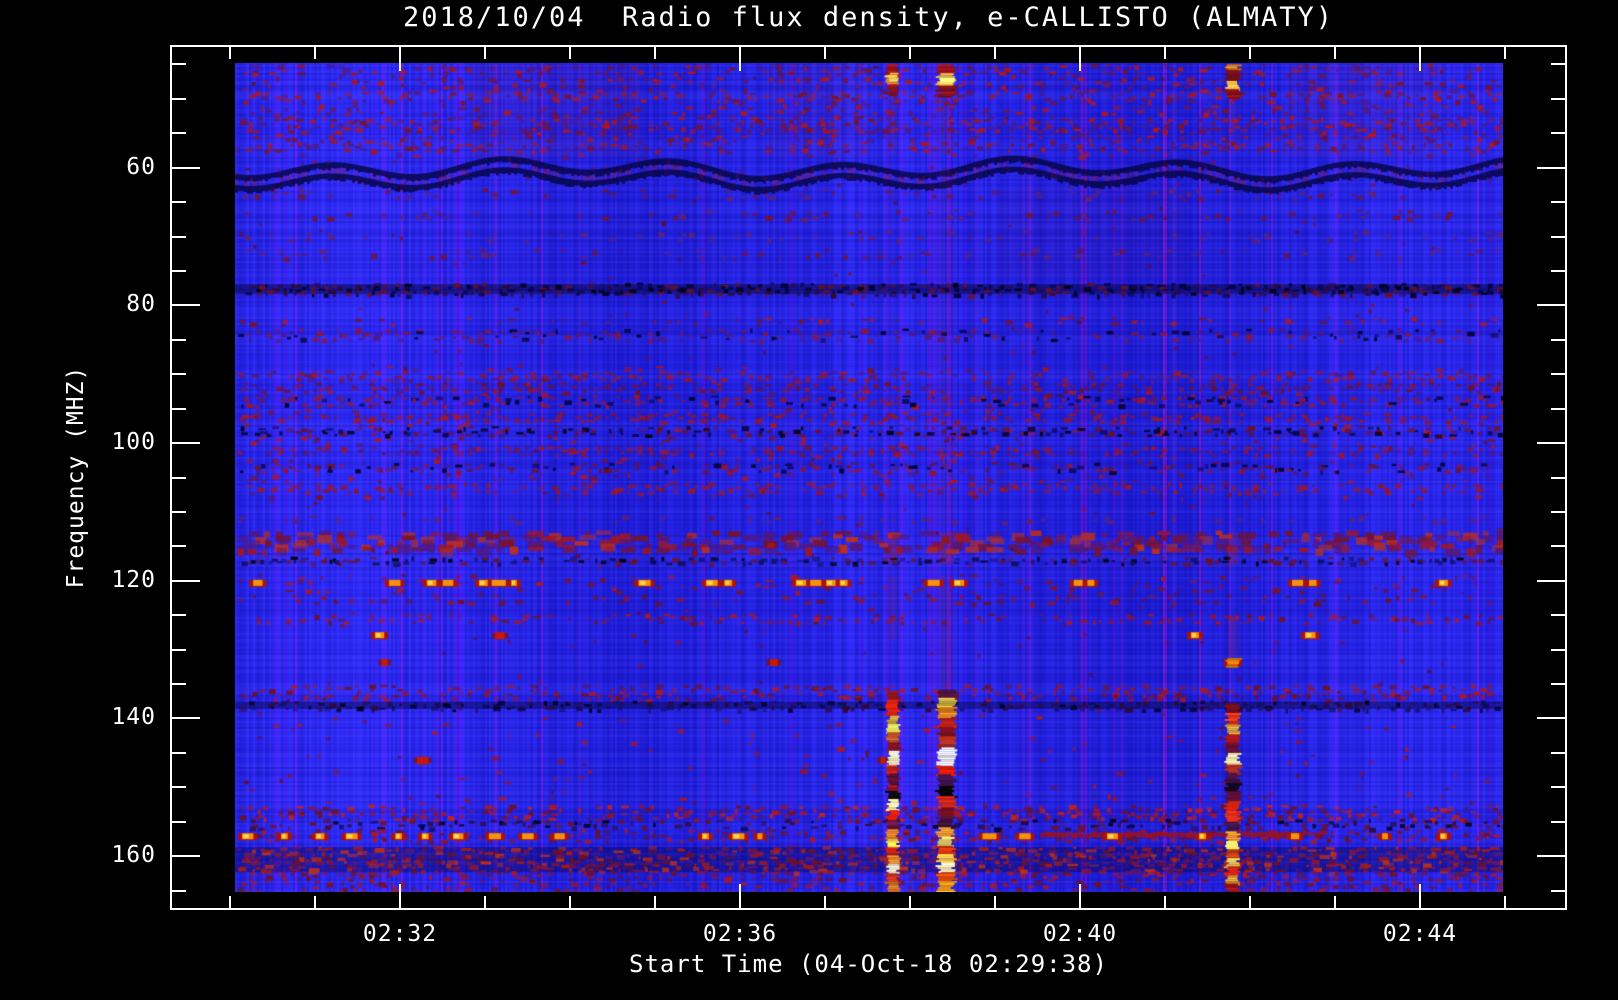 This screenshot has width=1618, height=1000. What do you see at coordinates (400, 934) in the screenshot?
I see `x-tick-label: 02:32` at bounding box center [400, 934].